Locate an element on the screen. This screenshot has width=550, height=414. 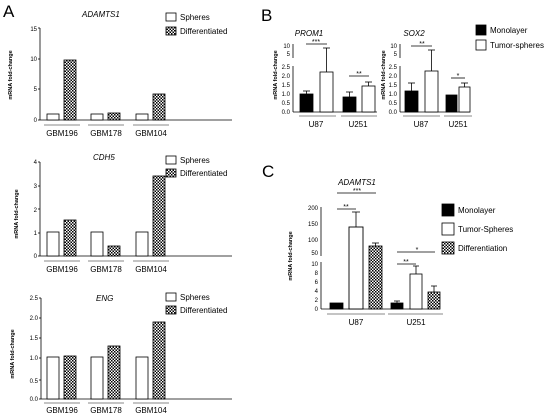
bar-spheres-gbm104 is located at coordinates (142, 244).